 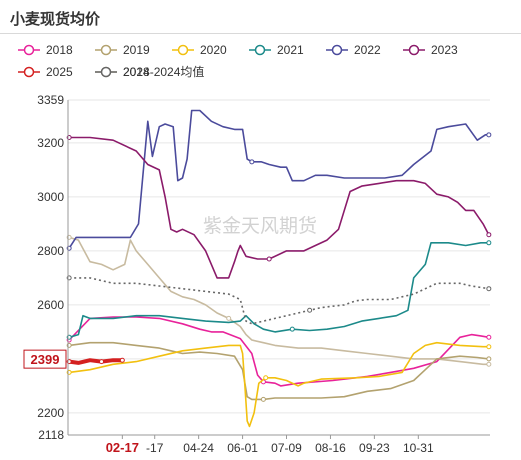 What do you see at coordinates (444, 50) in the screenshot?
I see `legend-label: 2023` at bounding box center [444, 50].